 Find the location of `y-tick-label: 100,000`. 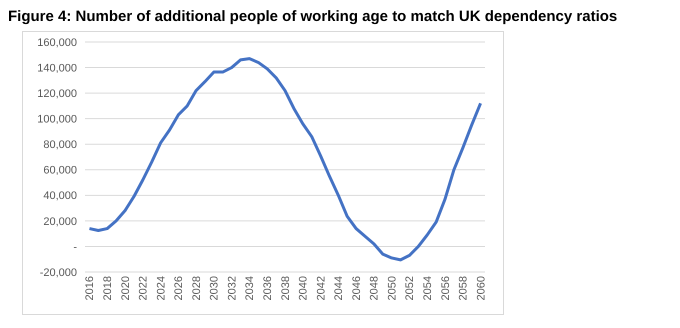

y-tick-label: 100,000 is located at coordinates (57, 120).